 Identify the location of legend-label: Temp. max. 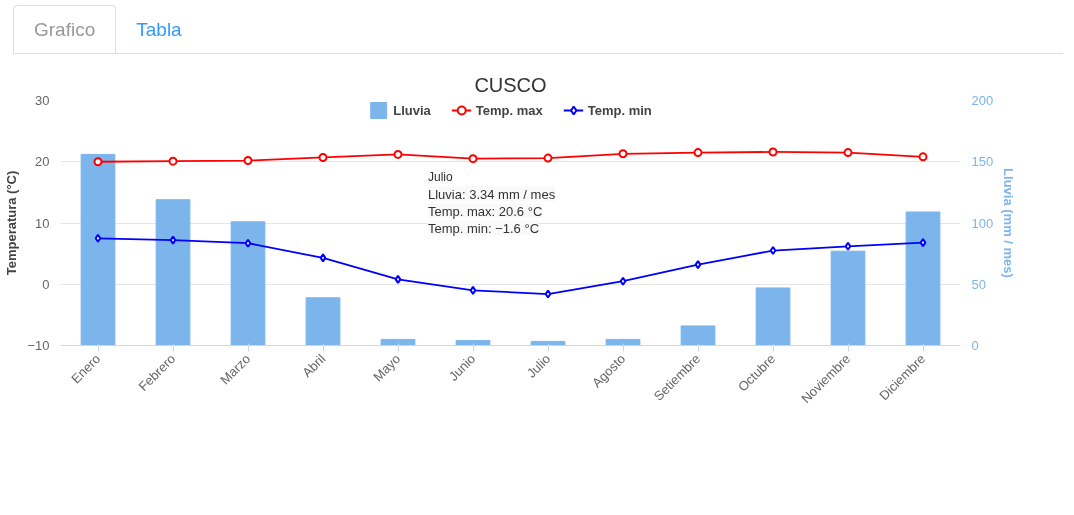
(509, 110).